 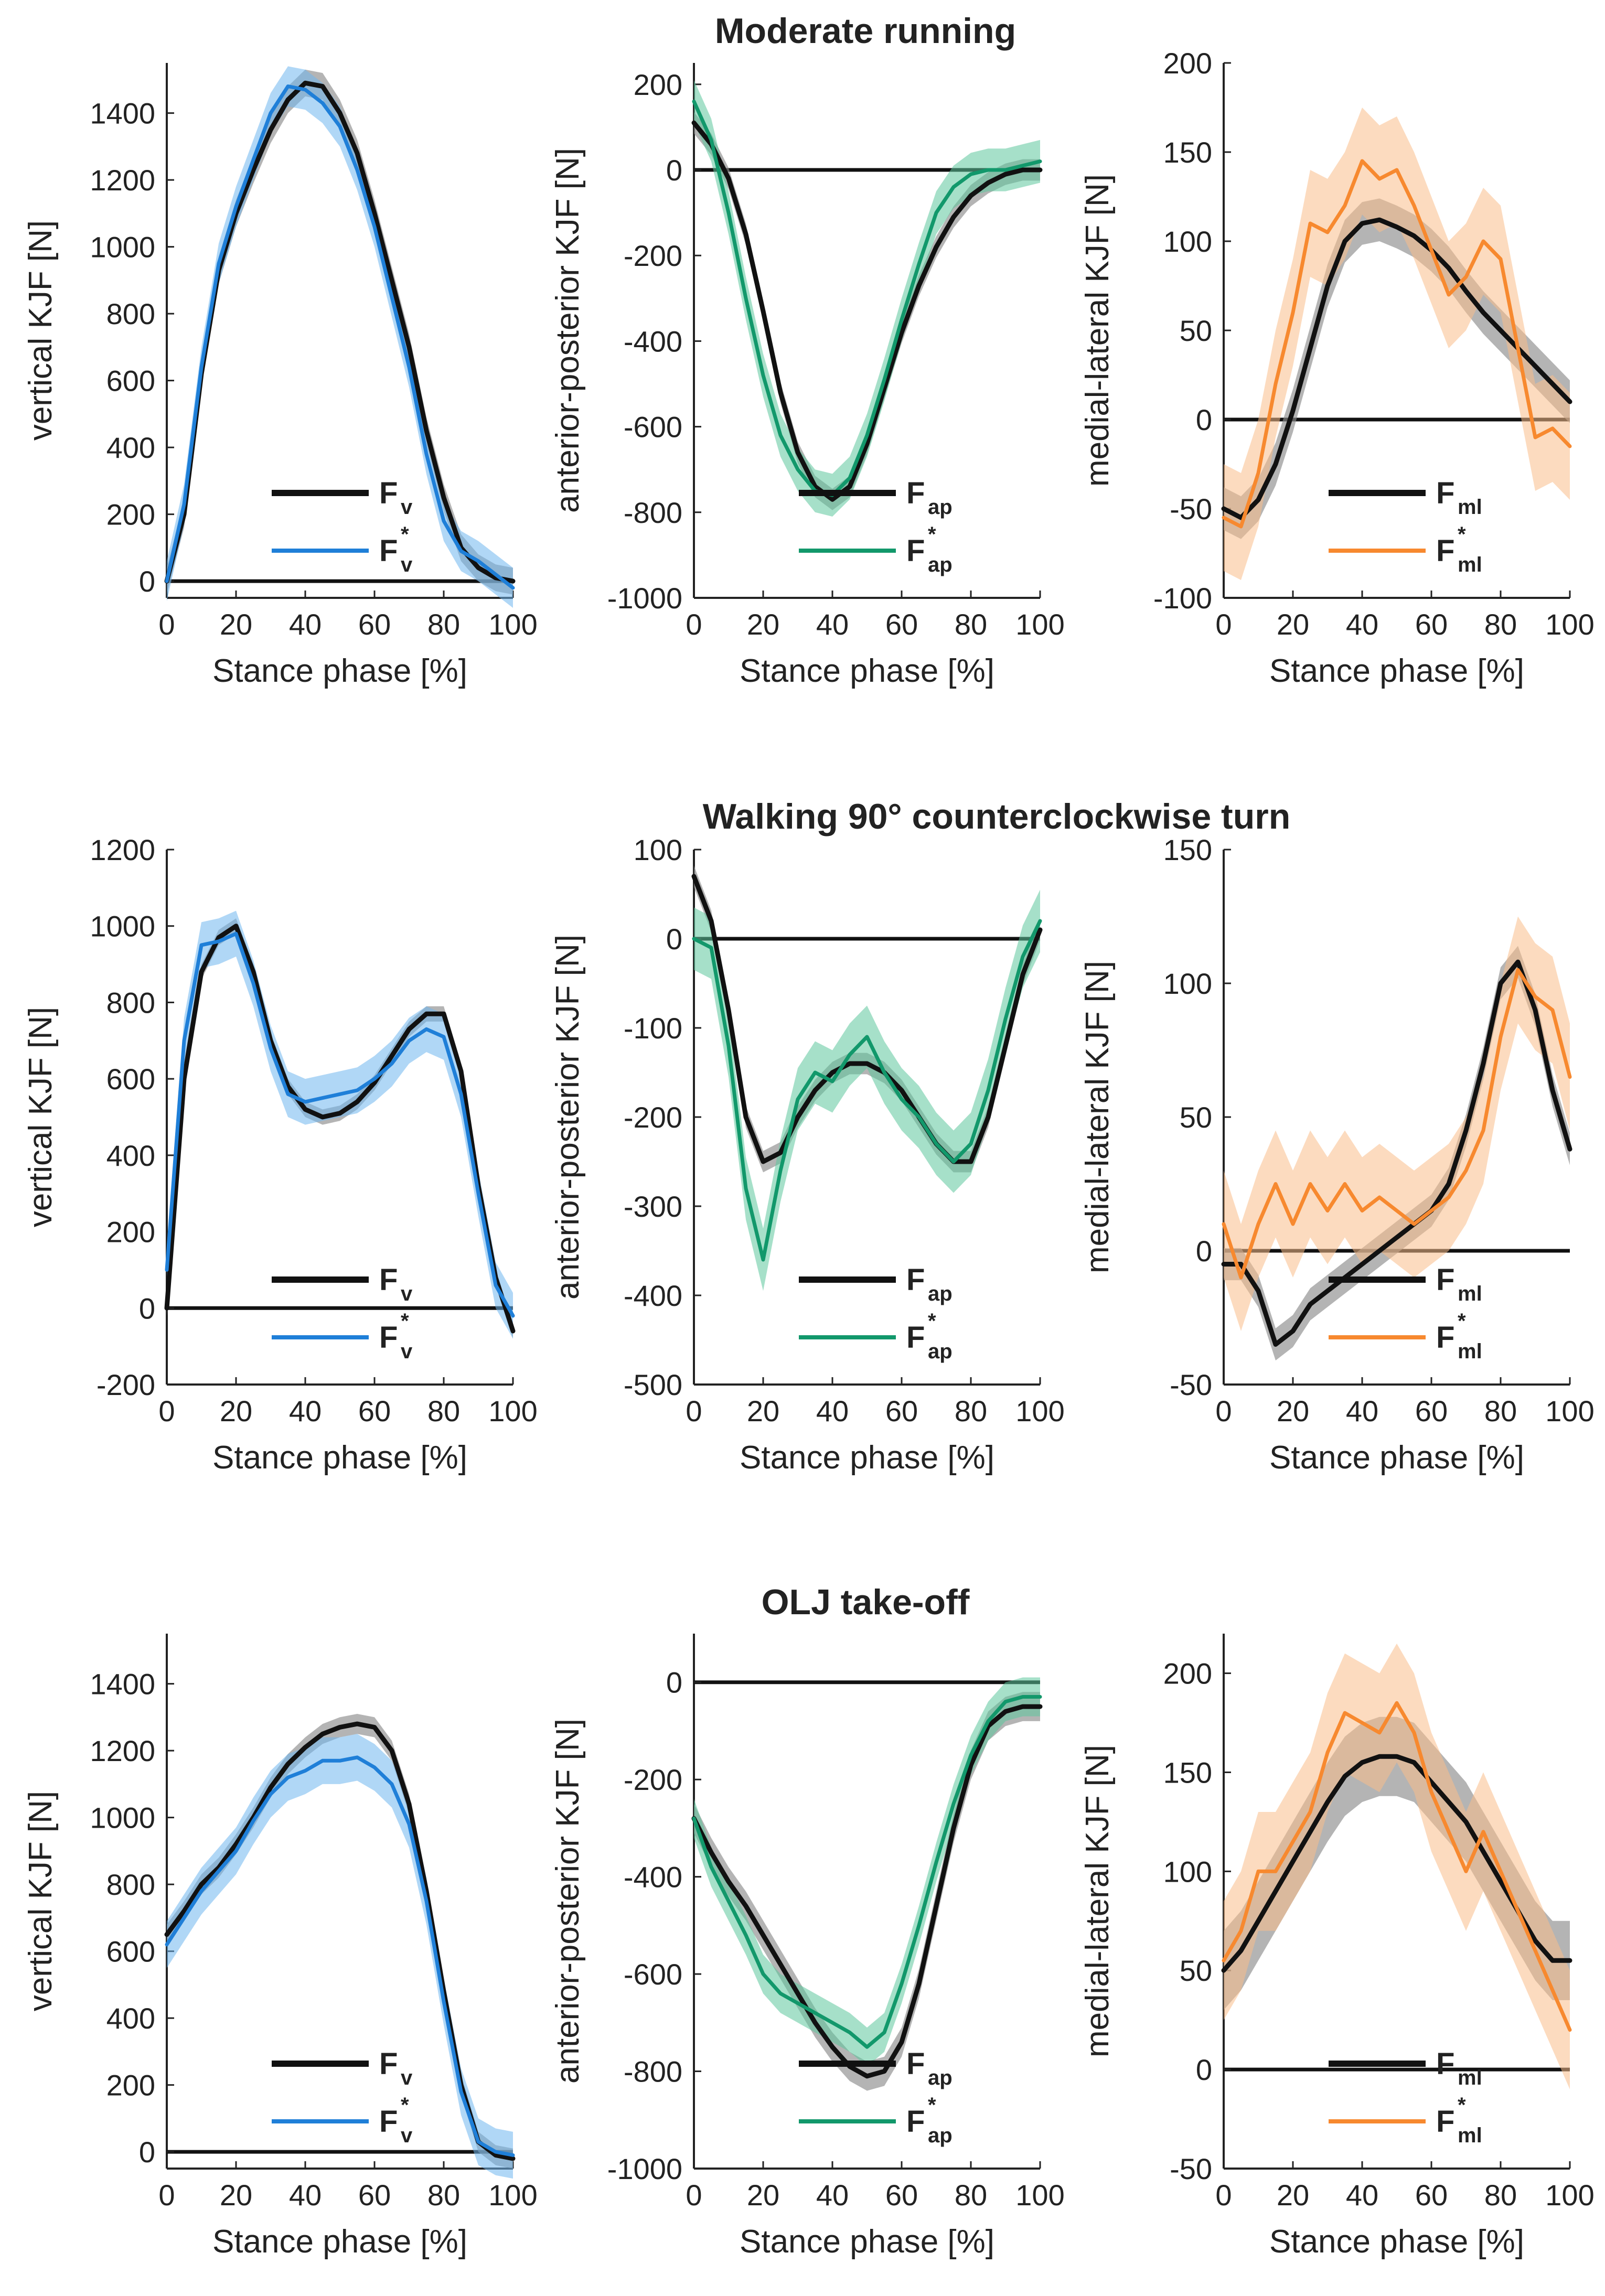 What do you see at coordinates (653, 1206) in the screenshot?
I see `y-tick-label: -300` at bounding box center [653, 1206].